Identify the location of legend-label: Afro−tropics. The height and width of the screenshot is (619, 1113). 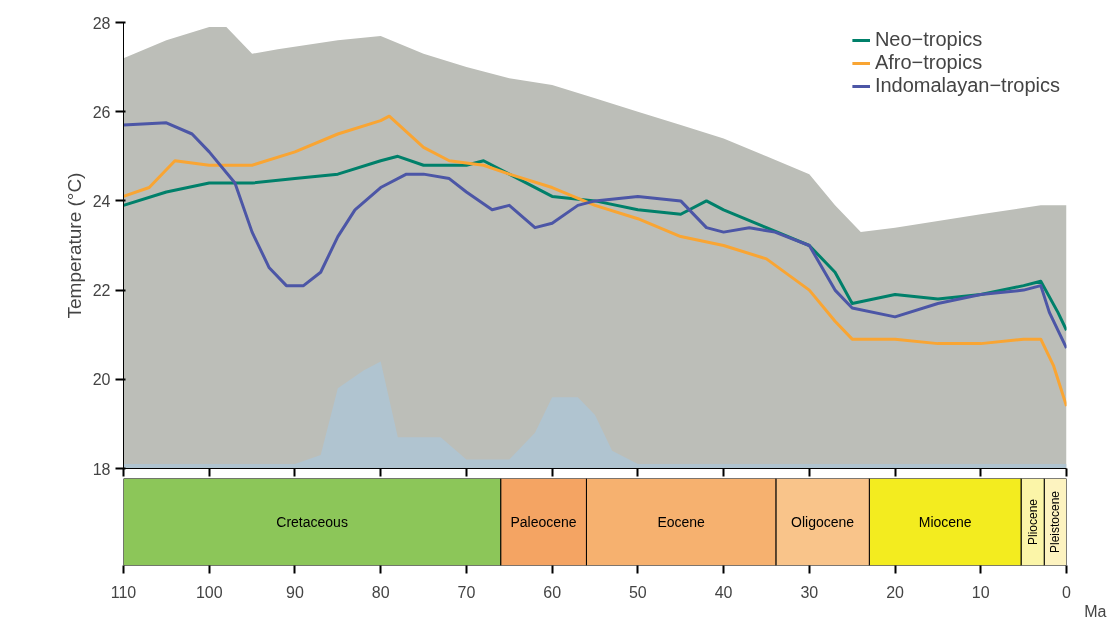
(928, 62).